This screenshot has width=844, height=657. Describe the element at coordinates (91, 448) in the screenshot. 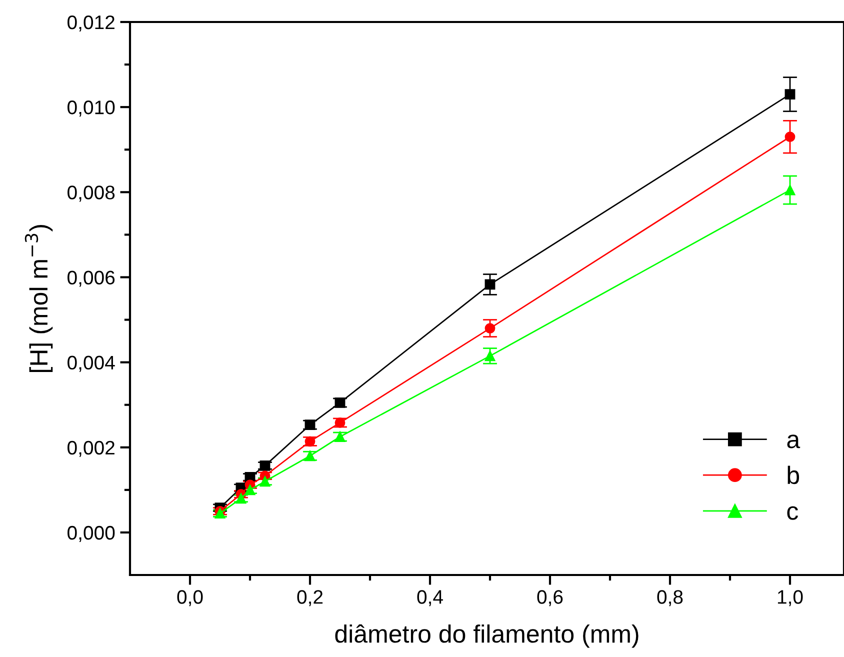

I see `y-tick-label: 0,002` at that location.